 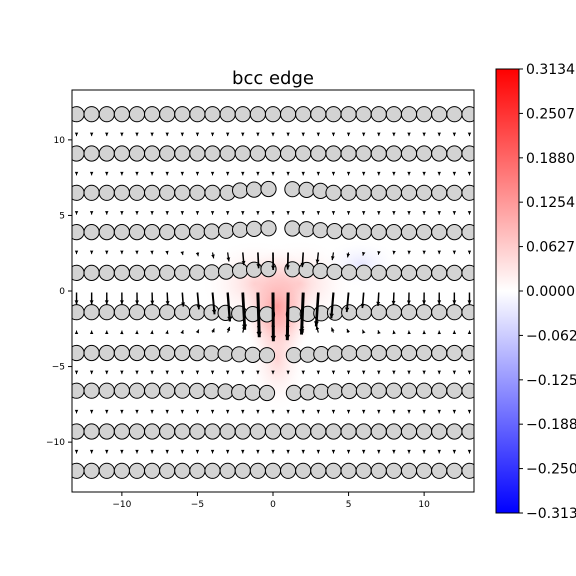 What do you see at coordinates (551, 381) in the screenshot?
I see `colorbar-tick-label: −0.125` at bounding box center [551, 381].